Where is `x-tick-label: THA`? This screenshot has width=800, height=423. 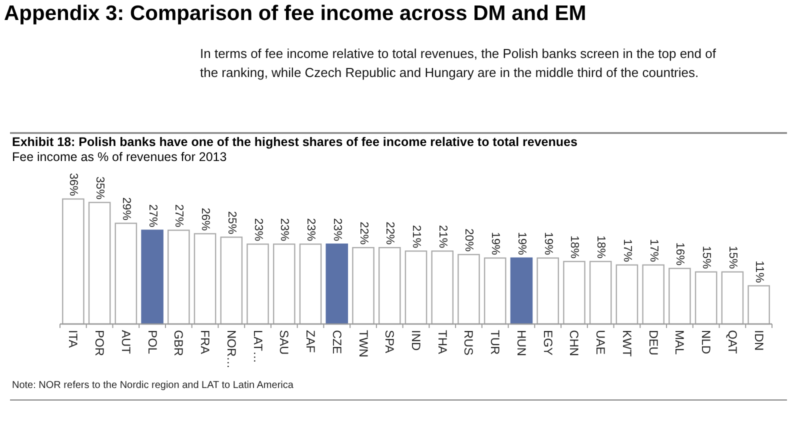
x-tick-label: THA is located at coordinates (442, 342).